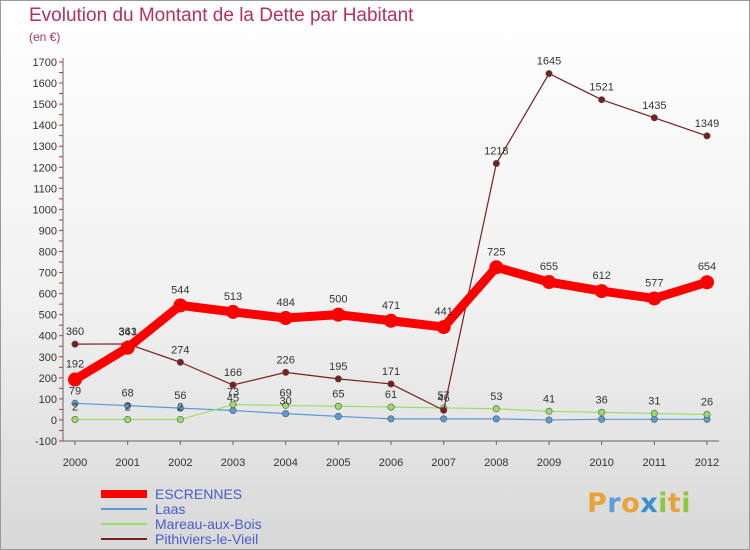 Image resolution: width=750 pixels, height=550 pixels. Describe the element at coordinates (48, 274) in the screenshot. I see `y-tick-label: 700` at that location.